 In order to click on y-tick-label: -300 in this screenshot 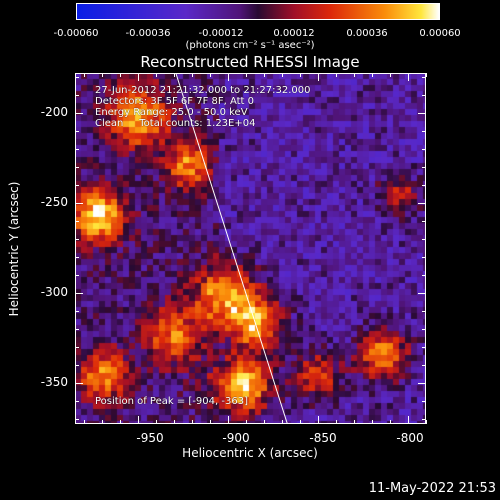, I will do `click(54, 292)`.